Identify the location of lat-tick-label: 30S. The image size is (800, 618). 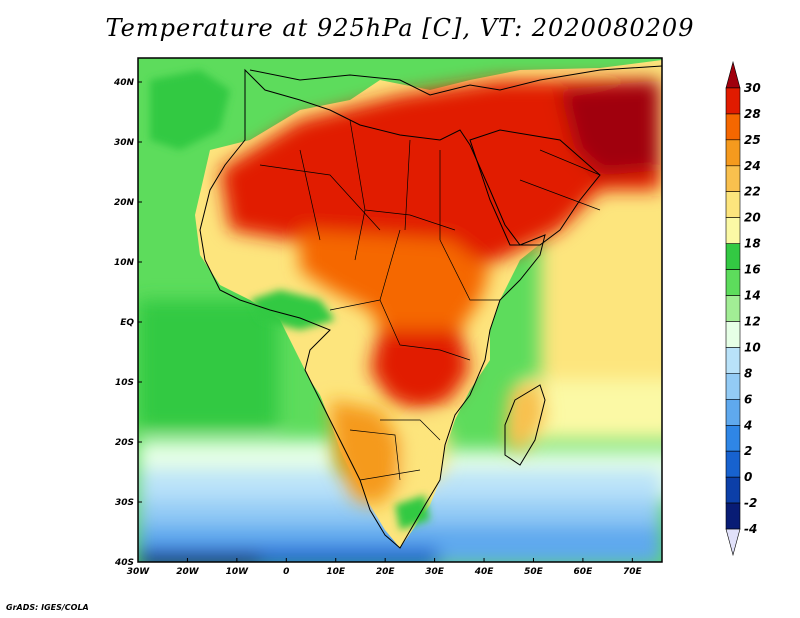
(124, 503).